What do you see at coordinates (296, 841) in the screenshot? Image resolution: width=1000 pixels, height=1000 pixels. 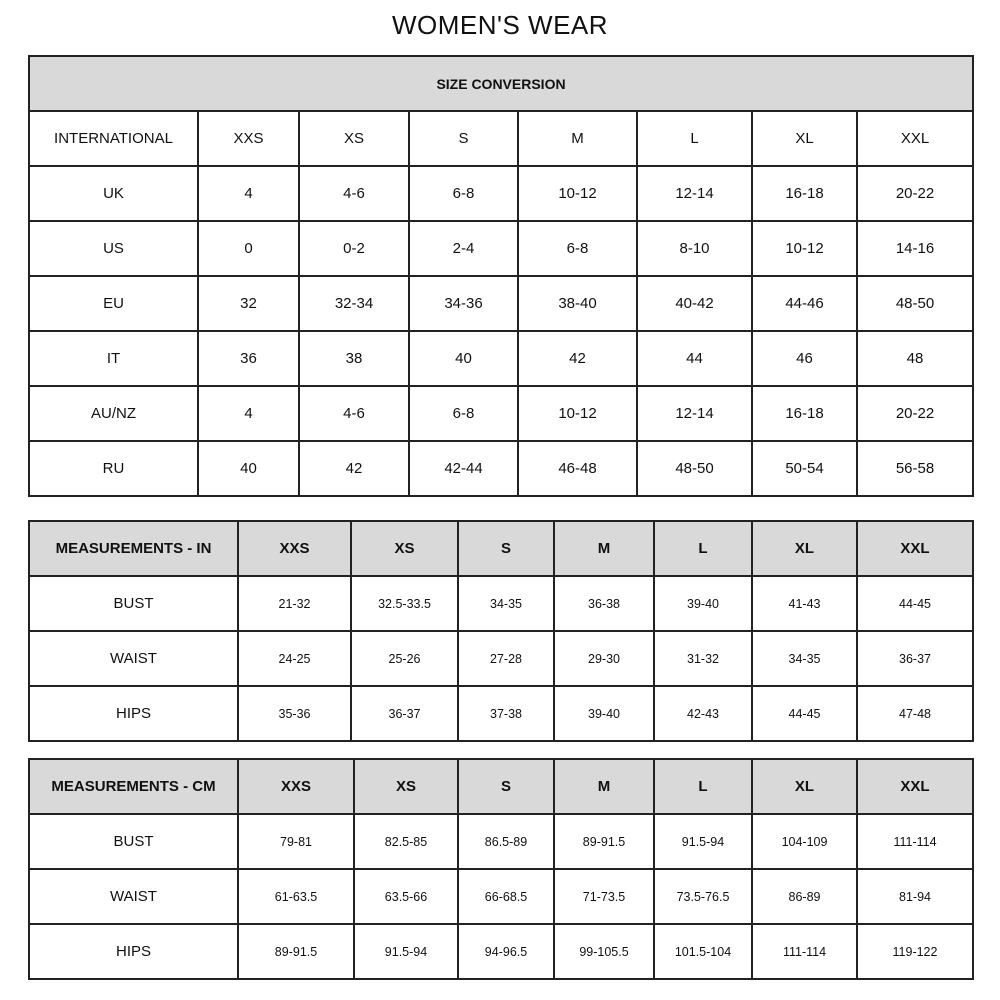 I see `table-cell: 79-81` at bounding box center [296, 841].